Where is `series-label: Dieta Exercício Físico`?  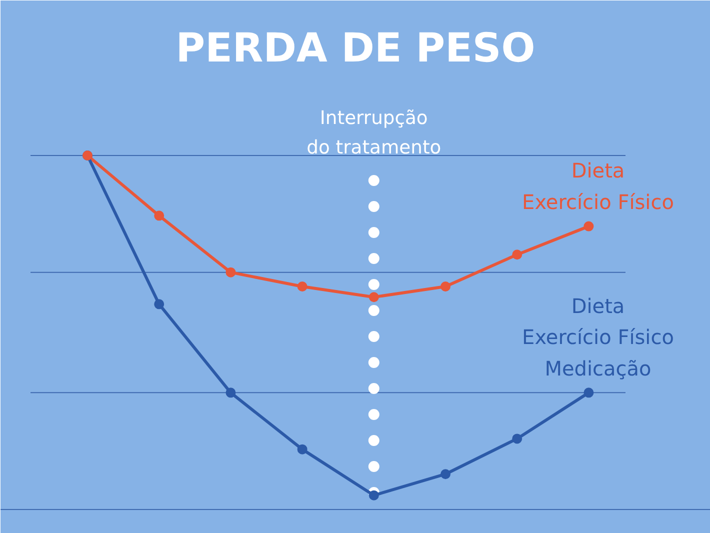 series-label: Dieta Exercício Físico is located at coordinates (598, 186).